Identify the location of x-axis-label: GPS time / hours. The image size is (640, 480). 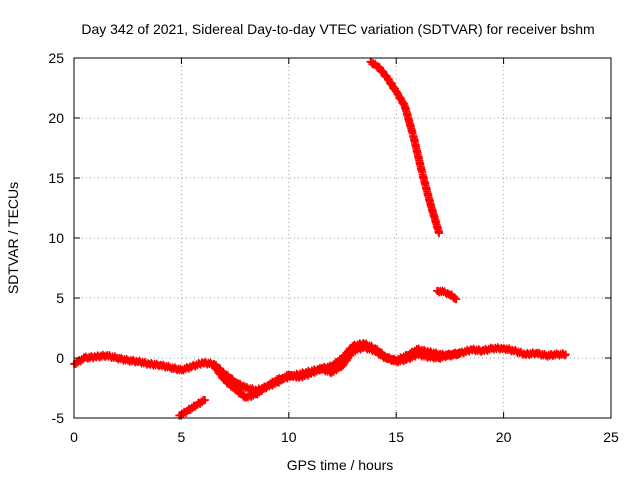
(340, 465).